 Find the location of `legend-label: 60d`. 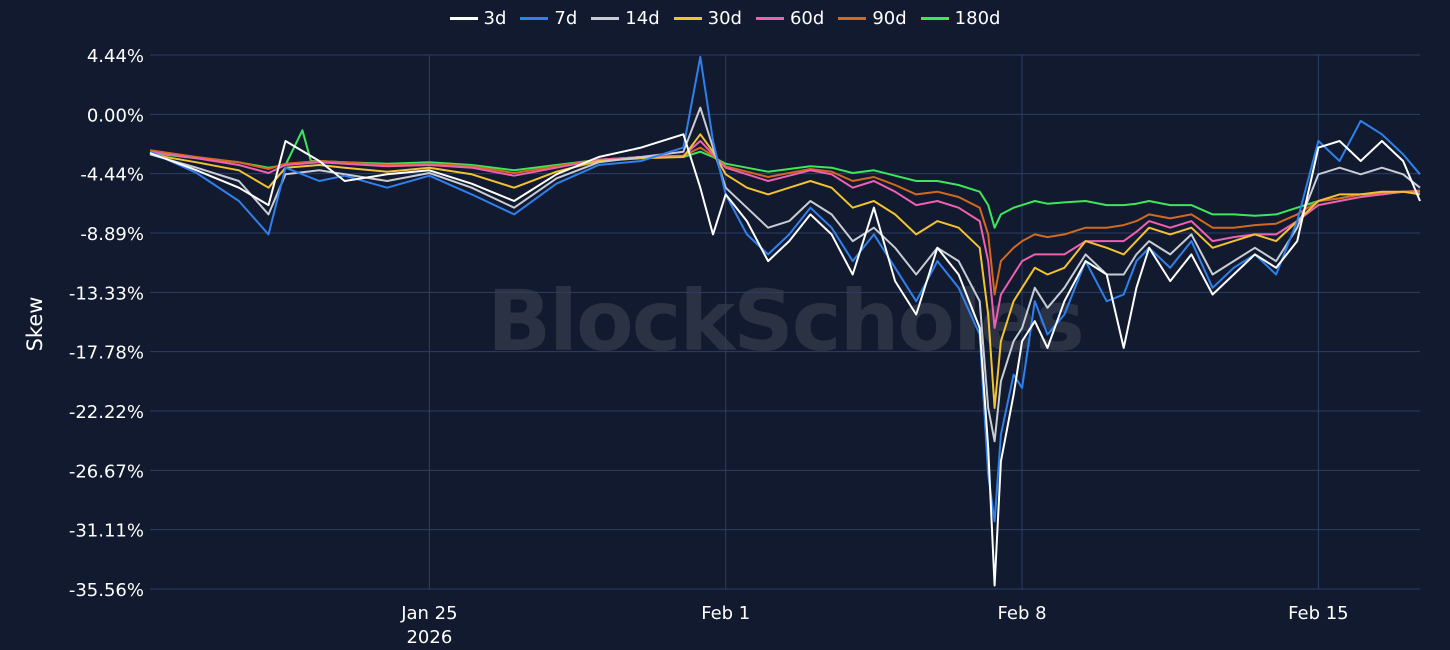

legend-label: 60d is located at coordinates (807, 18).